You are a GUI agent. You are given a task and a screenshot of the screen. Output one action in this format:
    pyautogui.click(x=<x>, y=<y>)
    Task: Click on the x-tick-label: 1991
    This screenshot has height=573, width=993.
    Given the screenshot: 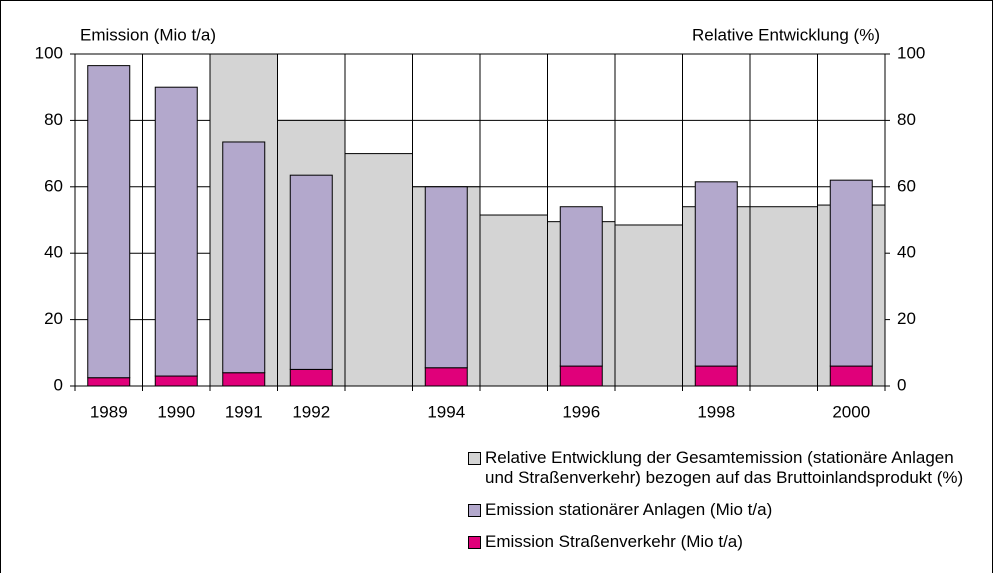 What is the action you would take?
    pyautogui.click(x=244, y=411)
    